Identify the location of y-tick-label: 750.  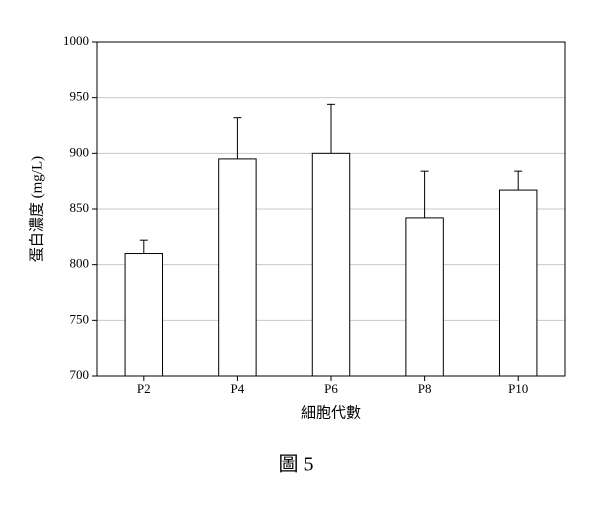
(80, 318).